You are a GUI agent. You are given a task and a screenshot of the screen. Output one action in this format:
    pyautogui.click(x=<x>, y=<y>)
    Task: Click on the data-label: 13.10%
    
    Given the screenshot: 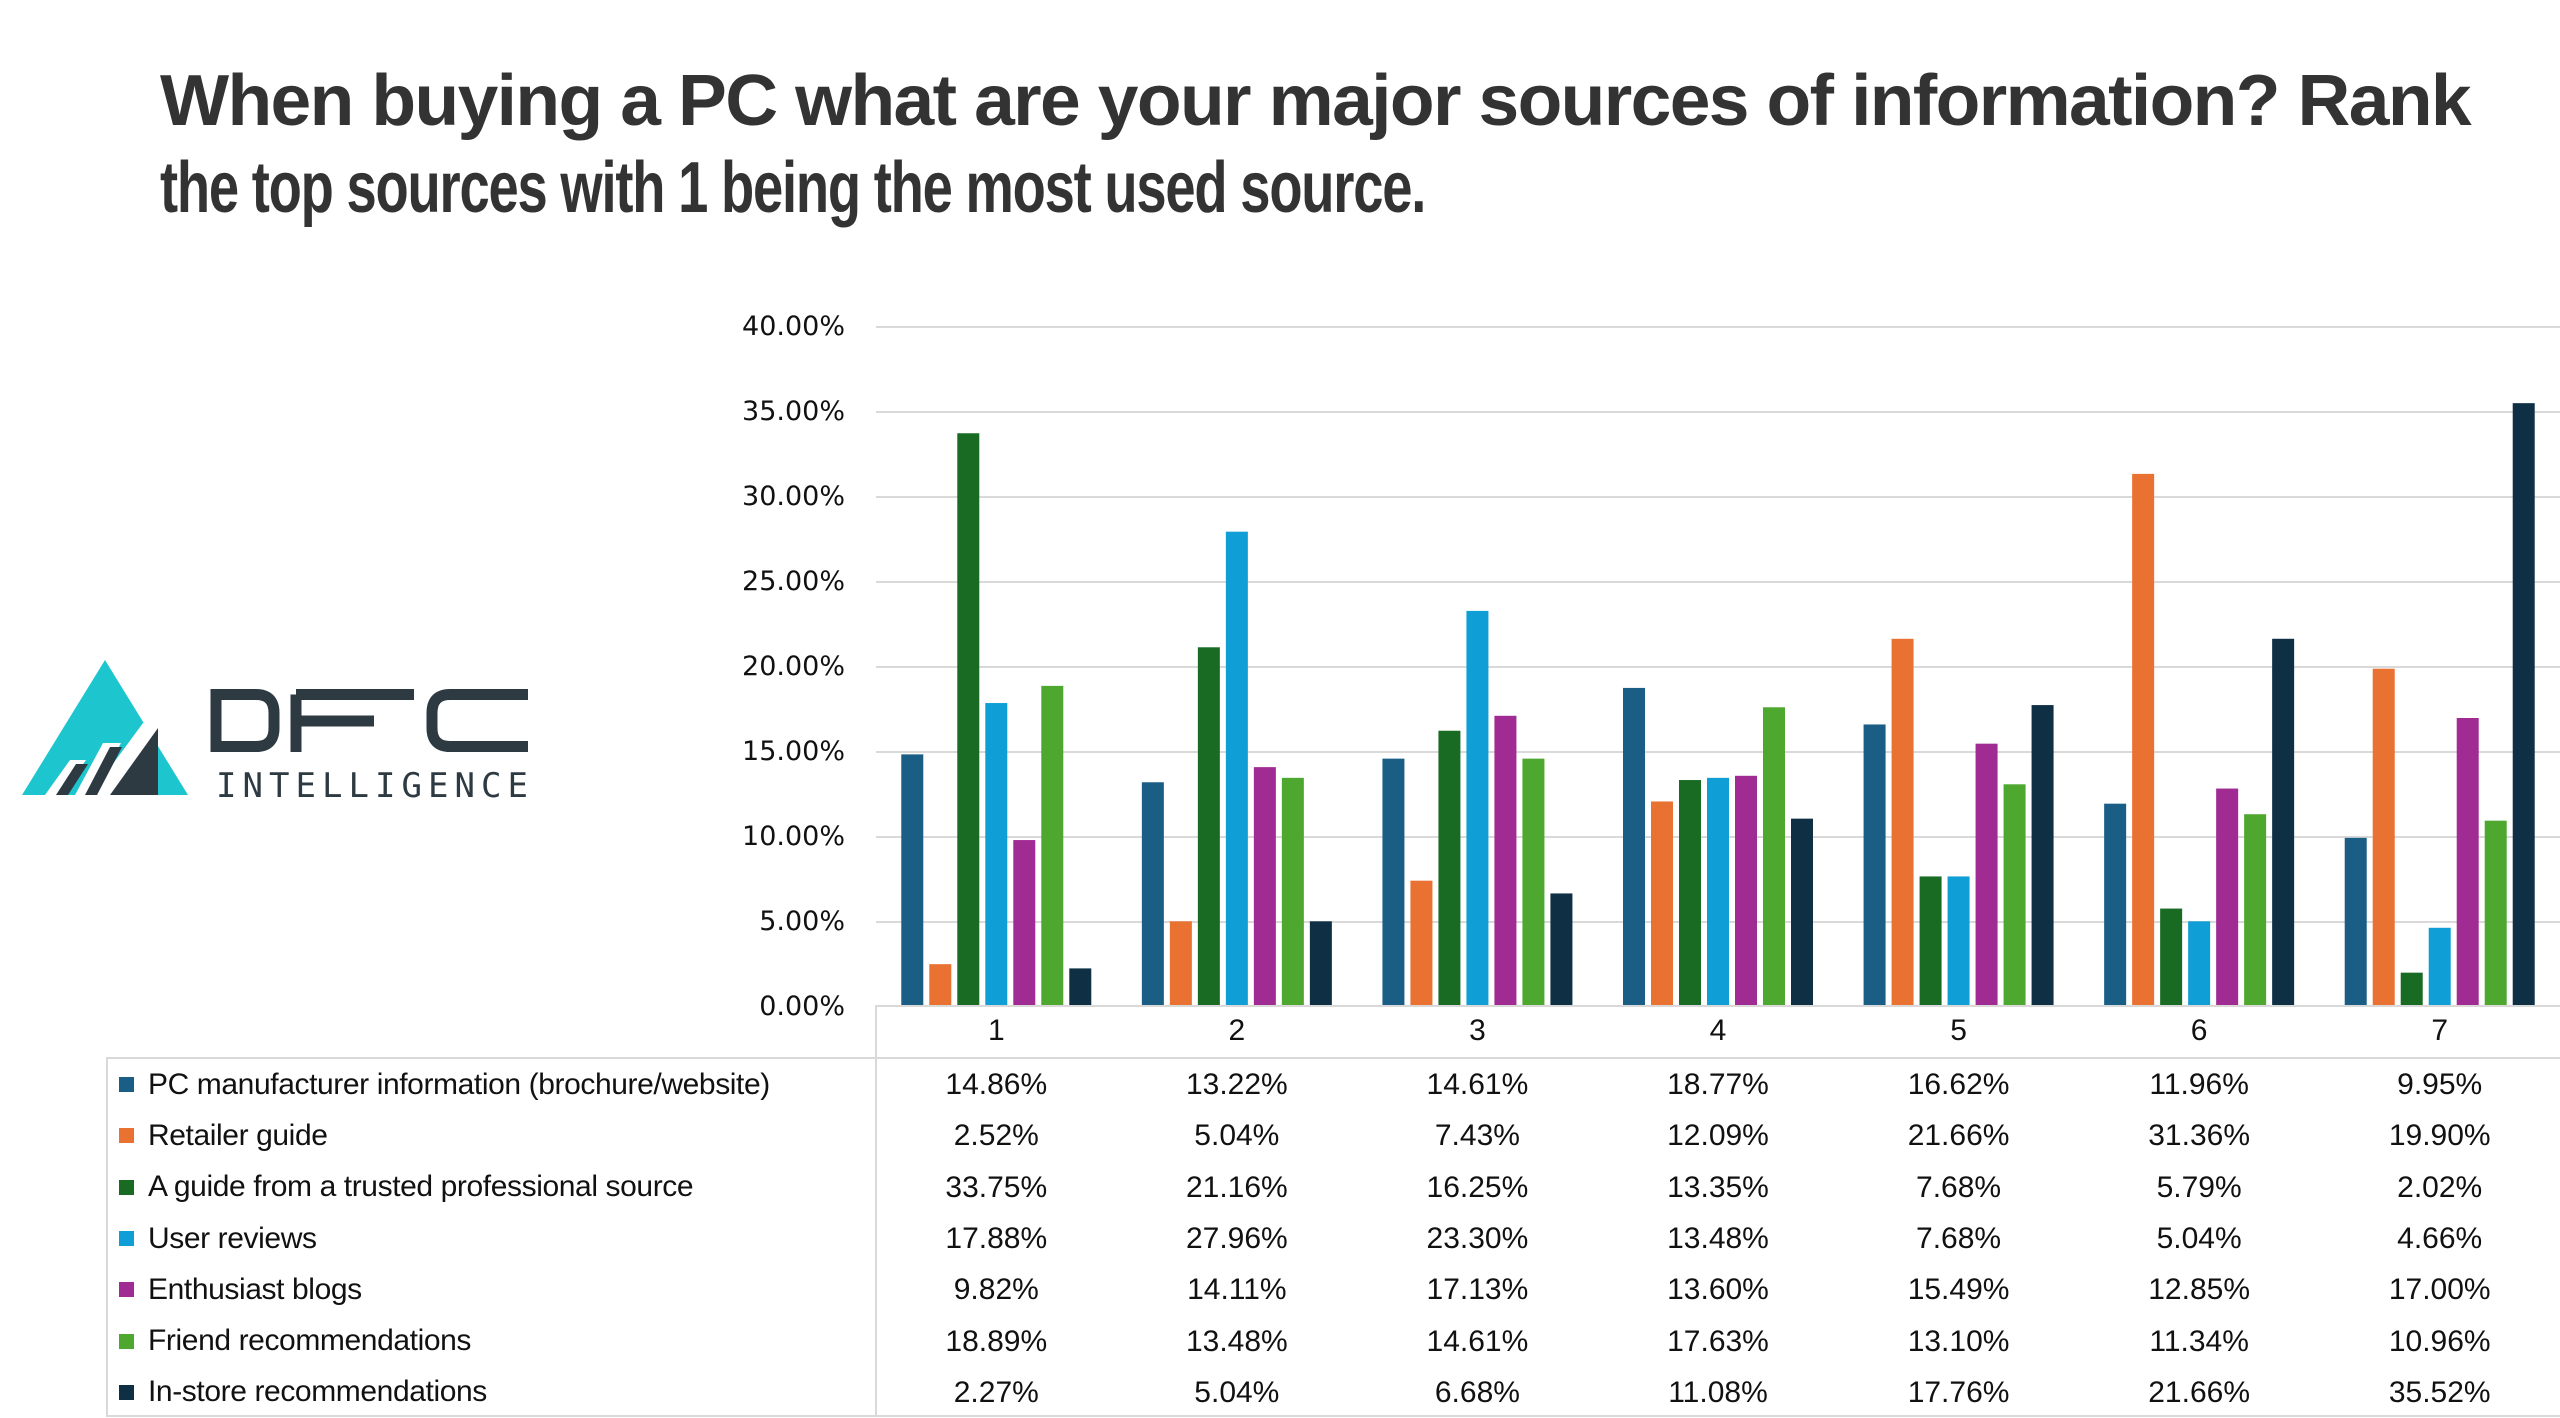 What is the action you would take?
    pyautogui.click(x=1958, y=1341)
    